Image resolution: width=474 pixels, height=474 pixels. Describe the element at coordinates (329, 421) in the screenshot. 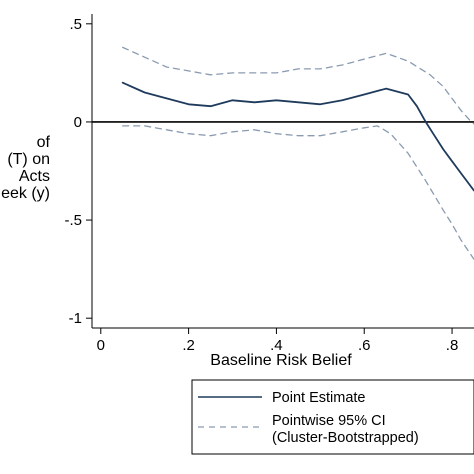

I see `legend-label-ci: Pointwise 95% CI` at that location.